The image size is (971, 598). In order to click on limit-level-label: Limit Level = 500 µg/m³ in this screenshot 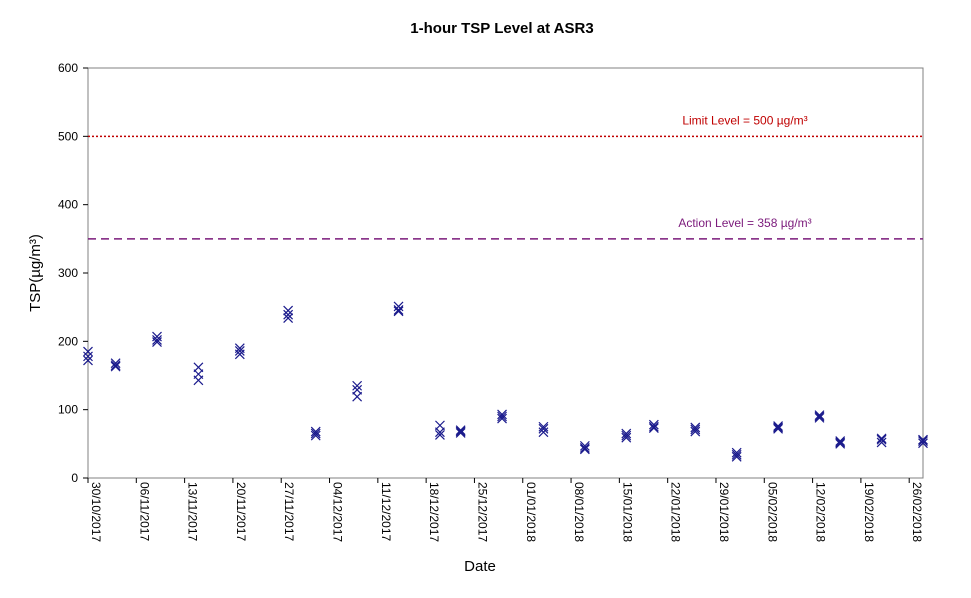, I will do `click(744, 120)`.